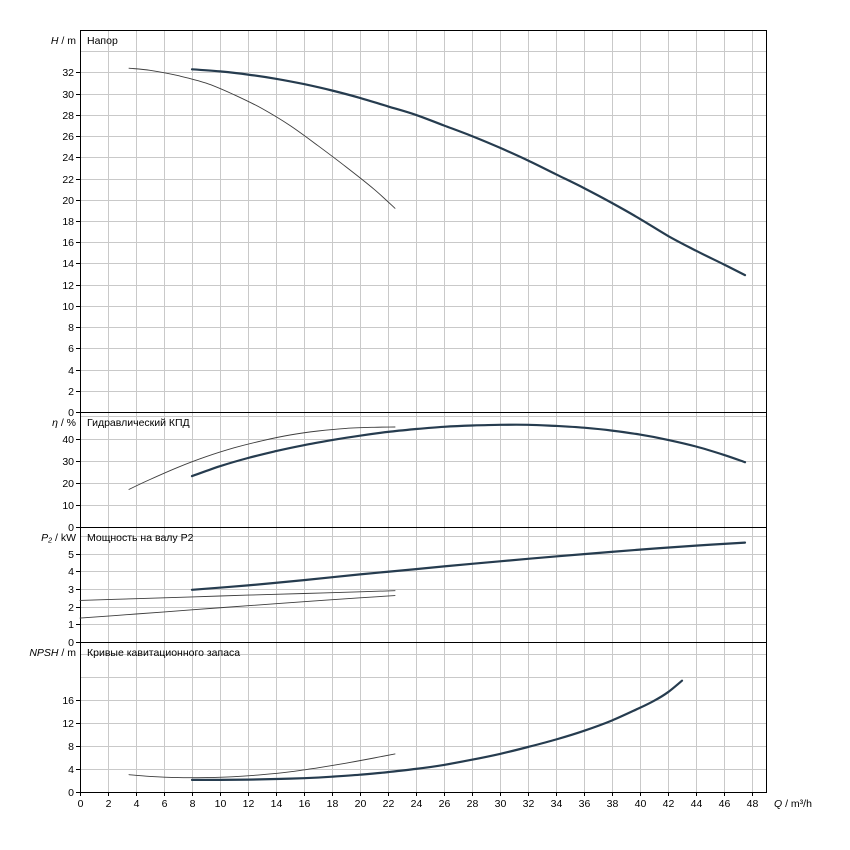 The image size is (850, 850). Describe the element at coordinates (78, 598) in the screenshot. I see `y-ticks-power` at that location.